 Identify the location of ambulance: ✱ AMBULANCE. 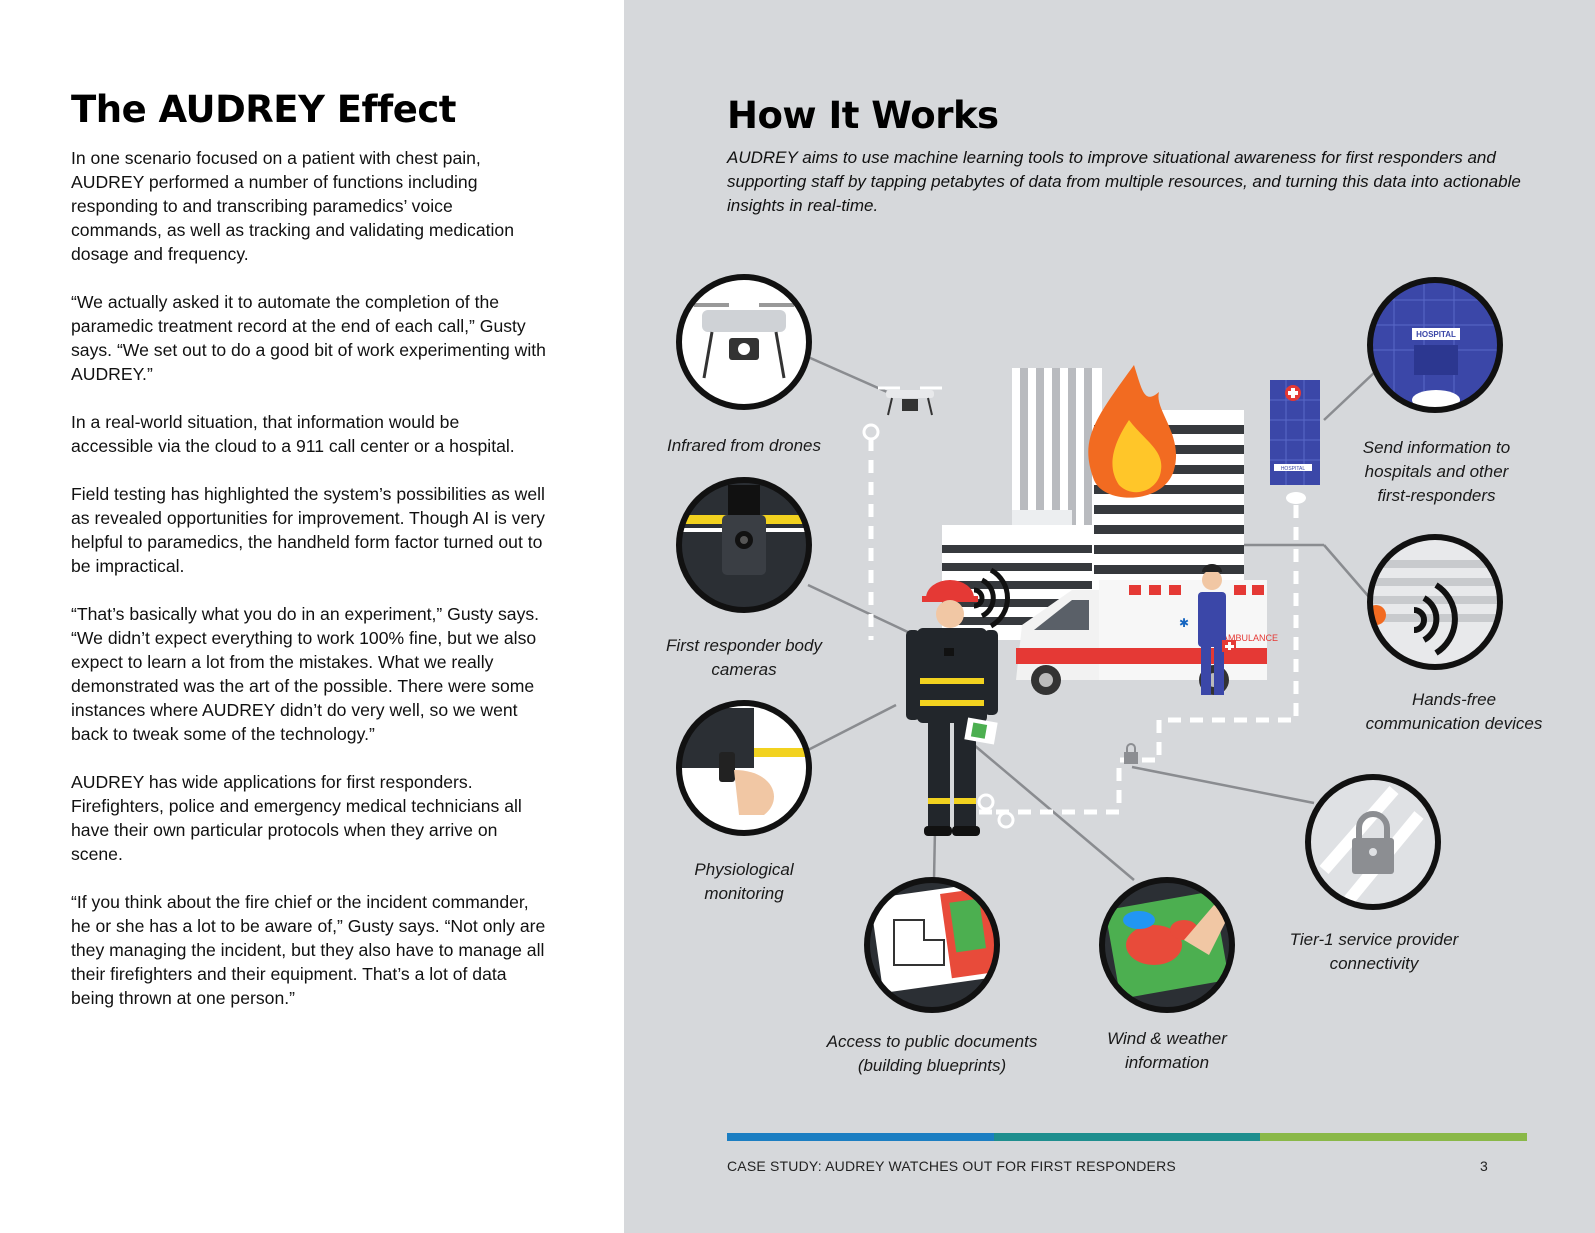
(1147, 637).